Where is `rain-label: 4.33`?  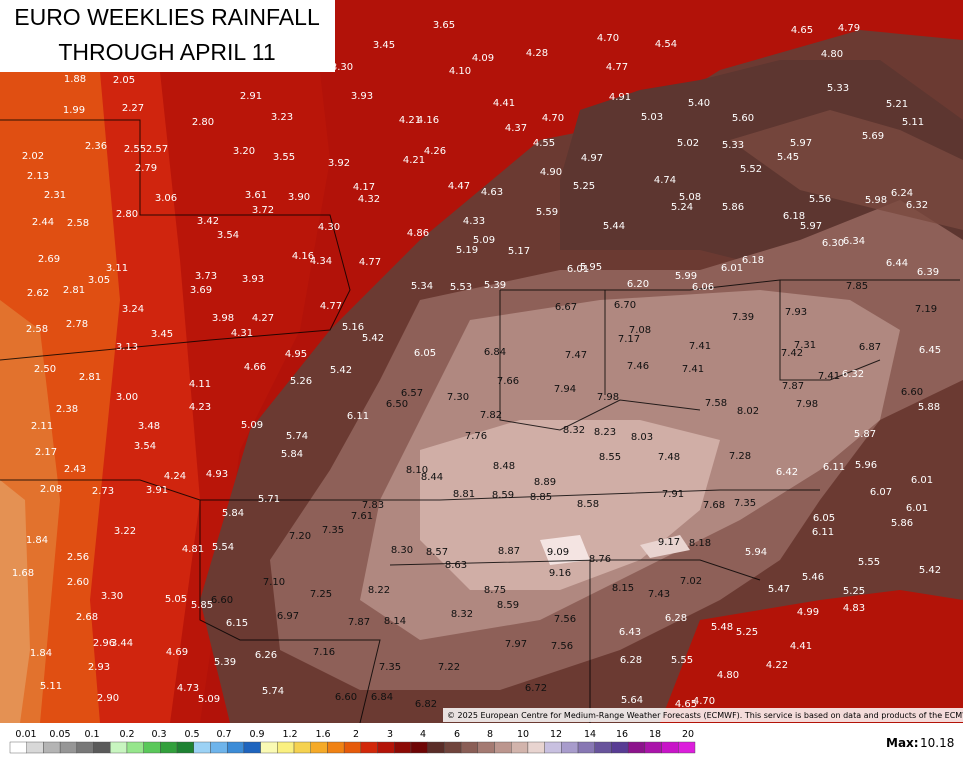 rain-label: 4.33 is located at coordinates (474, 221).